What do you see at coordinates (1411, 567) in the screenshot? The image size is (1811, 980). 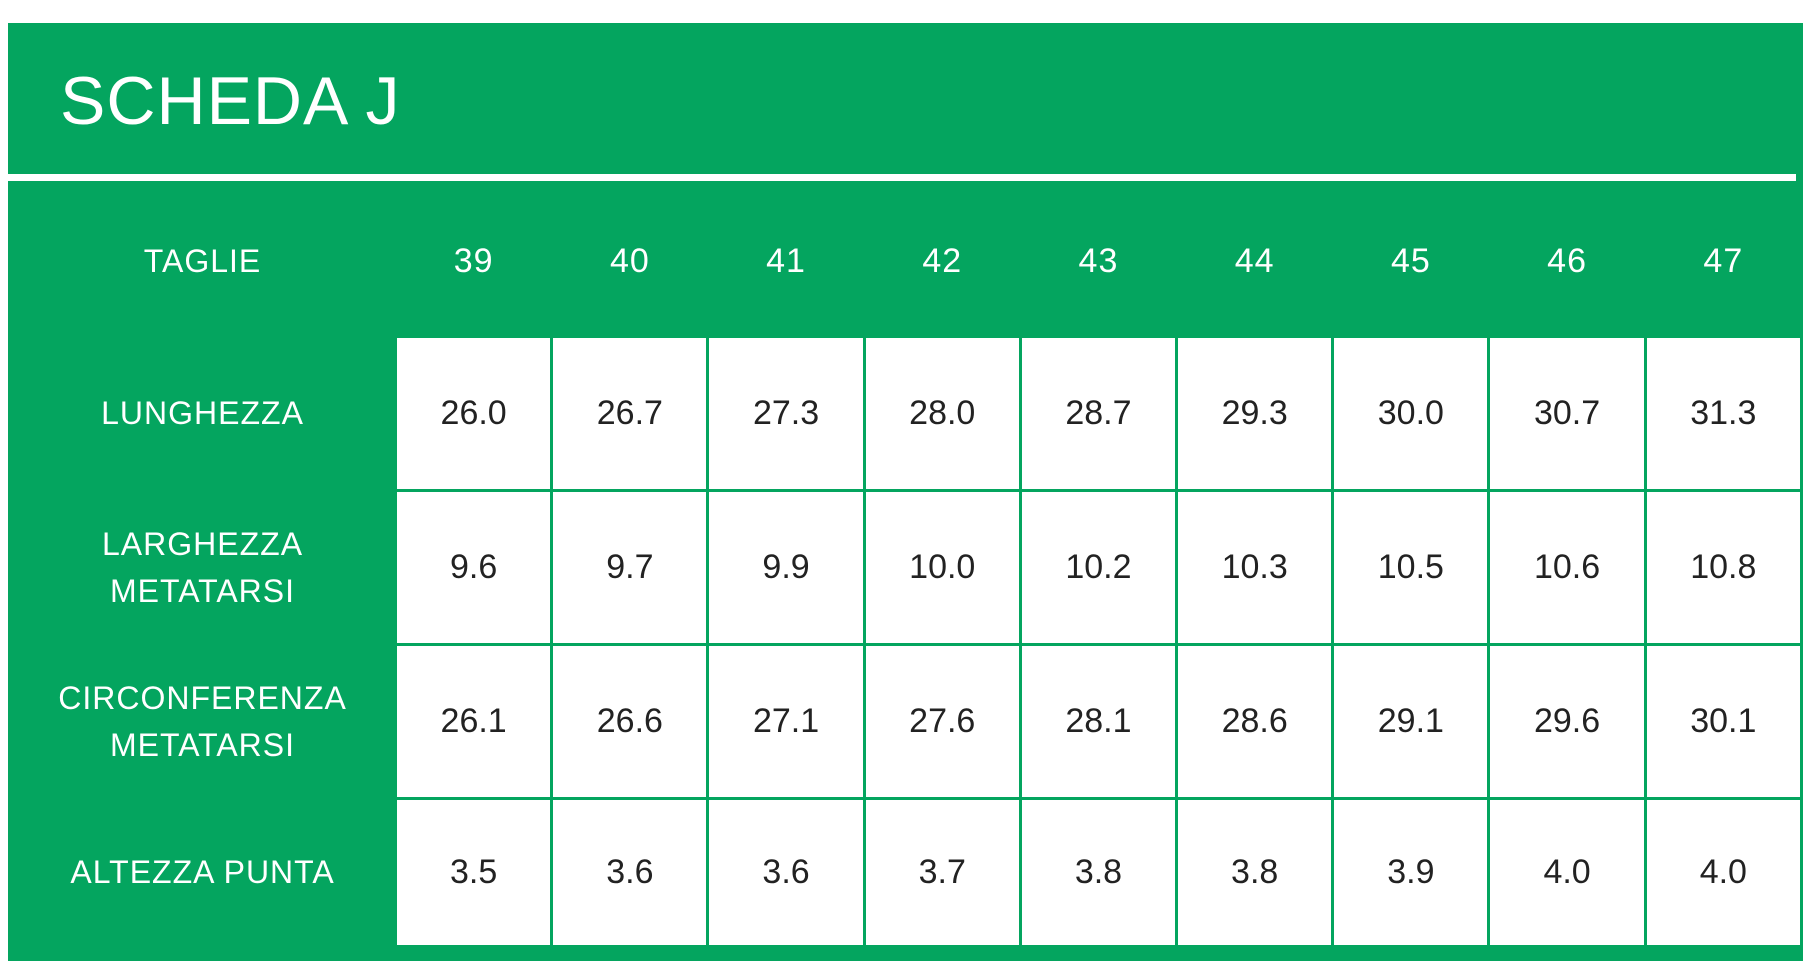 I see `measure-cell: 10.5` at bounding box center [1411, 567].